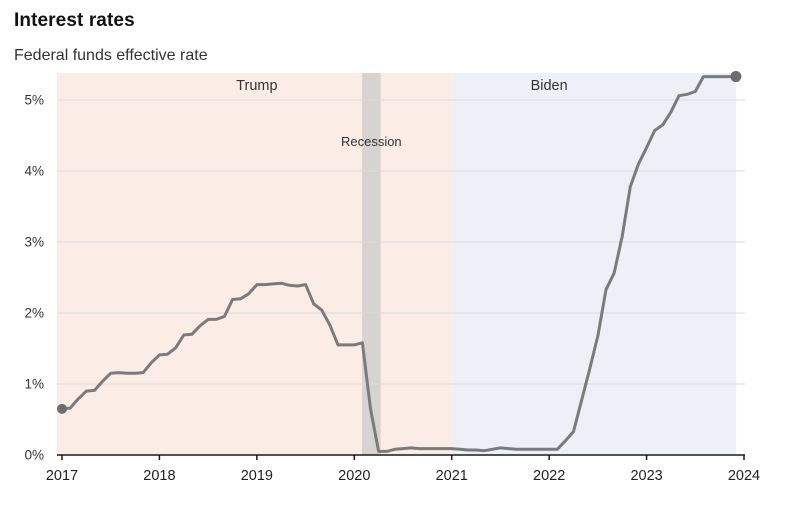 This screenshot has height=514, width=800. What do you see at coordinates (371, 264) in the screenshot?
I see `recession-band` at bounding box center [371, 264].